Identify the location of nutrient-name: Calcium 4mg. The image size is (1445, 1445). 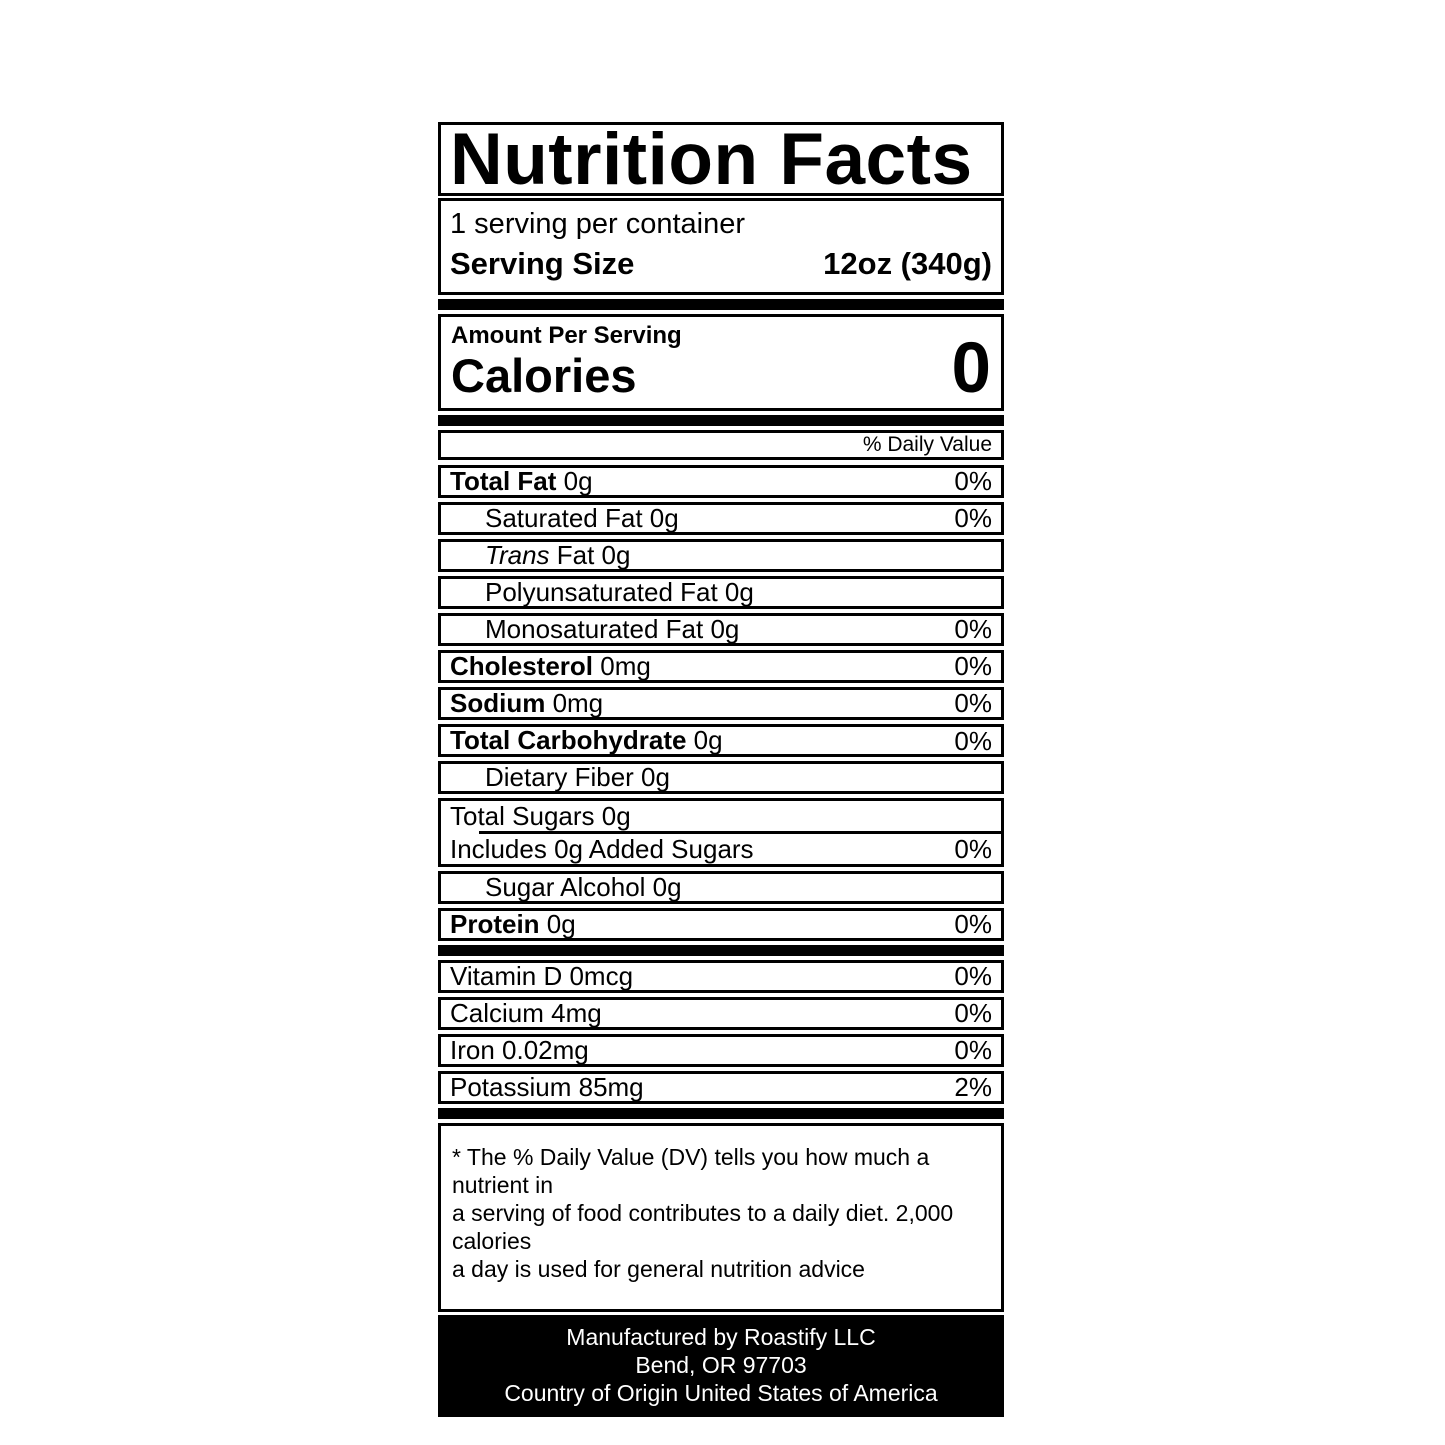
(526, 1013).